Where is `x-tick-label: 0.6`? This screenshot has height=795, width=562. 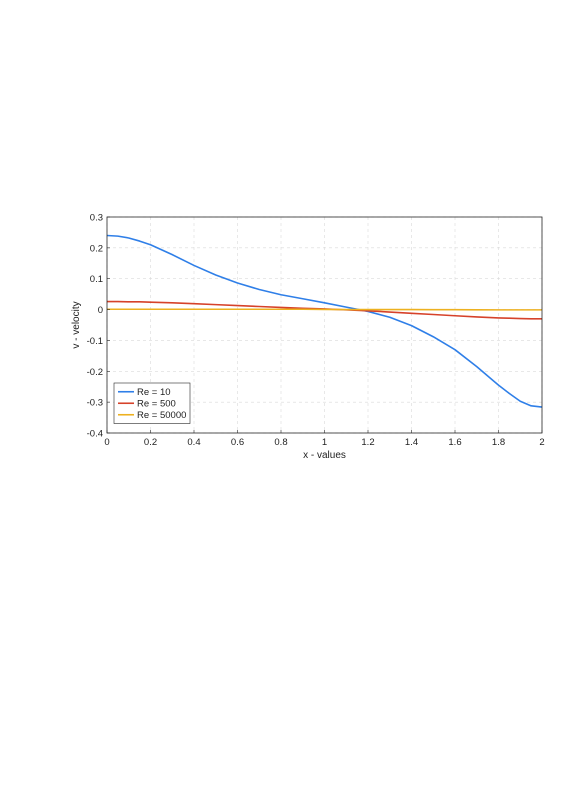 x-tick-label: 0.6 is located at coordinates (237, 442).